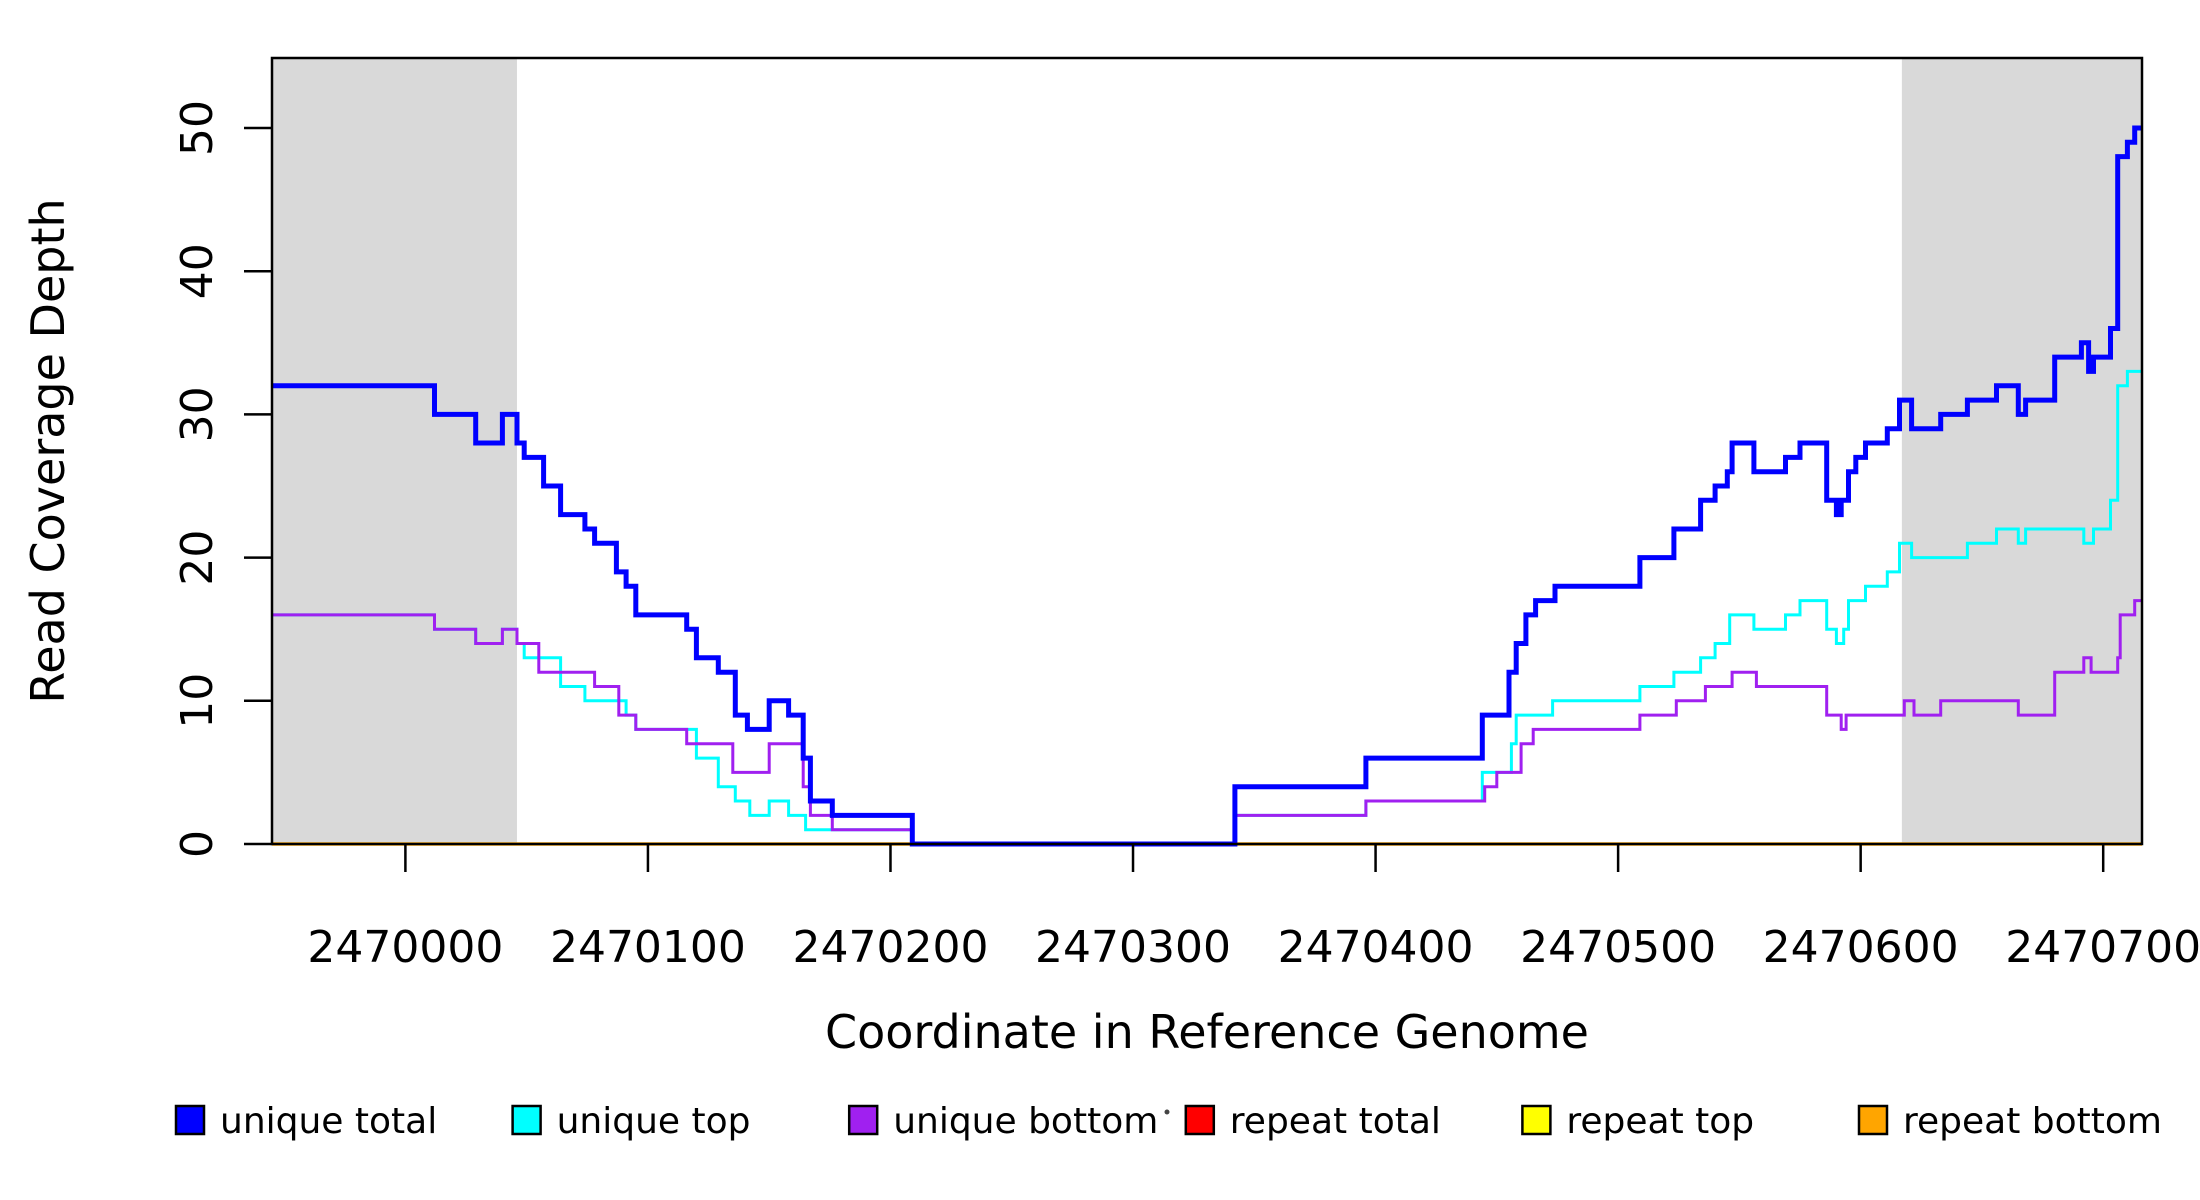 This screenshot has height=1200, width=2200. I want to click on legend-item-unique-top: unique top, so click(631, 1121).